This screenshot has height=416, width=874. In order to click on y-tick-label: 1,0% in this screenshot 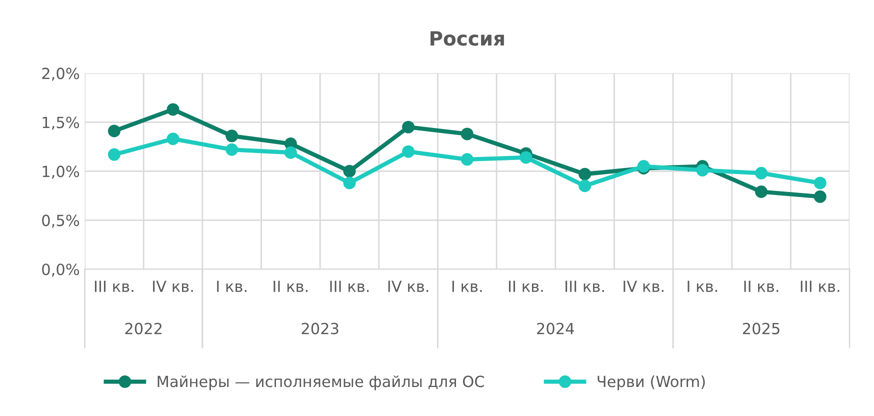, I will do `click(61, 172)`.